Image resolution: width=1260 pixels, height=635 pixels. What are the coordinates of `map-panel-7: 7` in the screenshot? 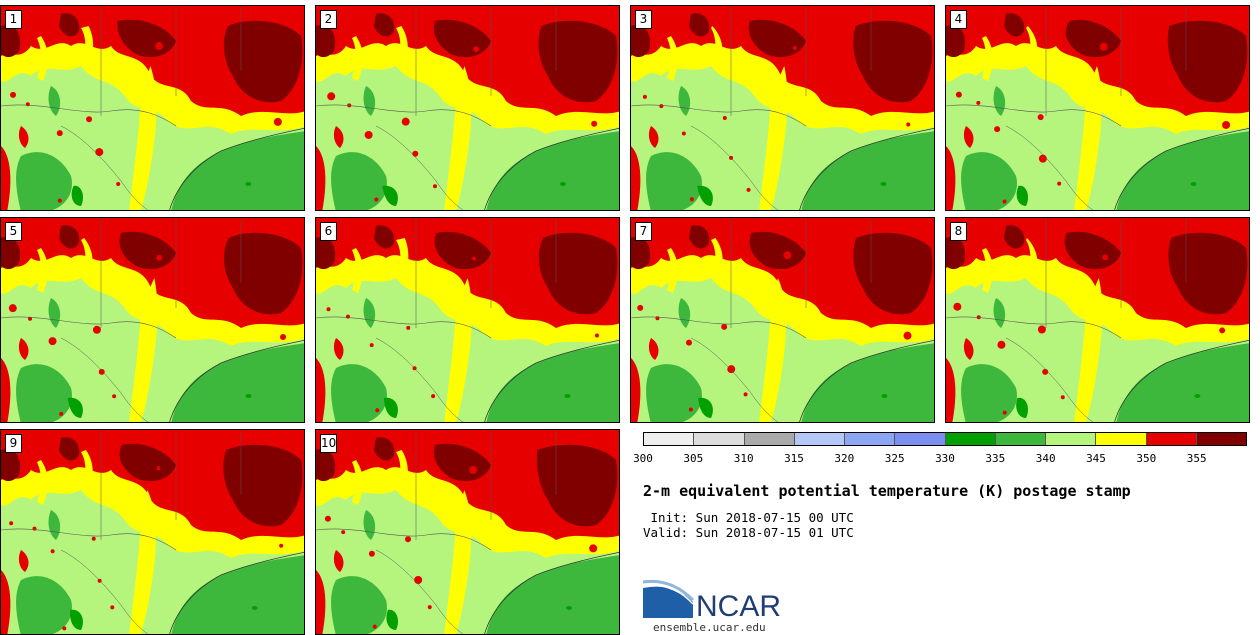 It's located at (782, 320).